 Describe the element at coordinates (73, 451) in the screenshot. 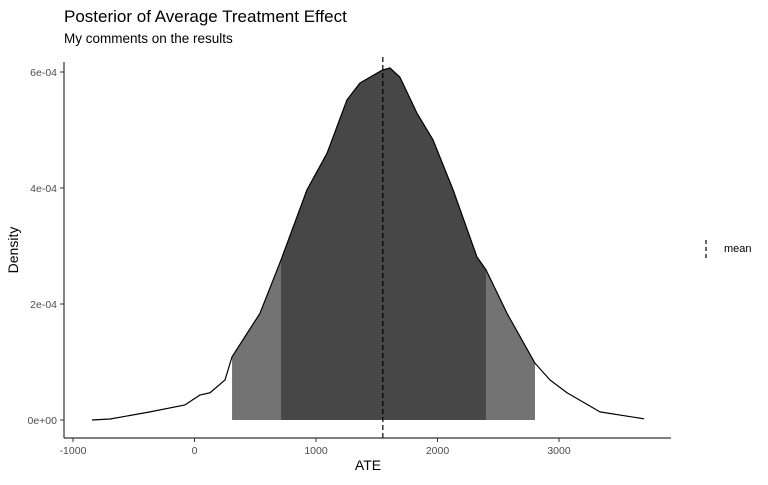

I see `x-tick-label: -1000` at that location.